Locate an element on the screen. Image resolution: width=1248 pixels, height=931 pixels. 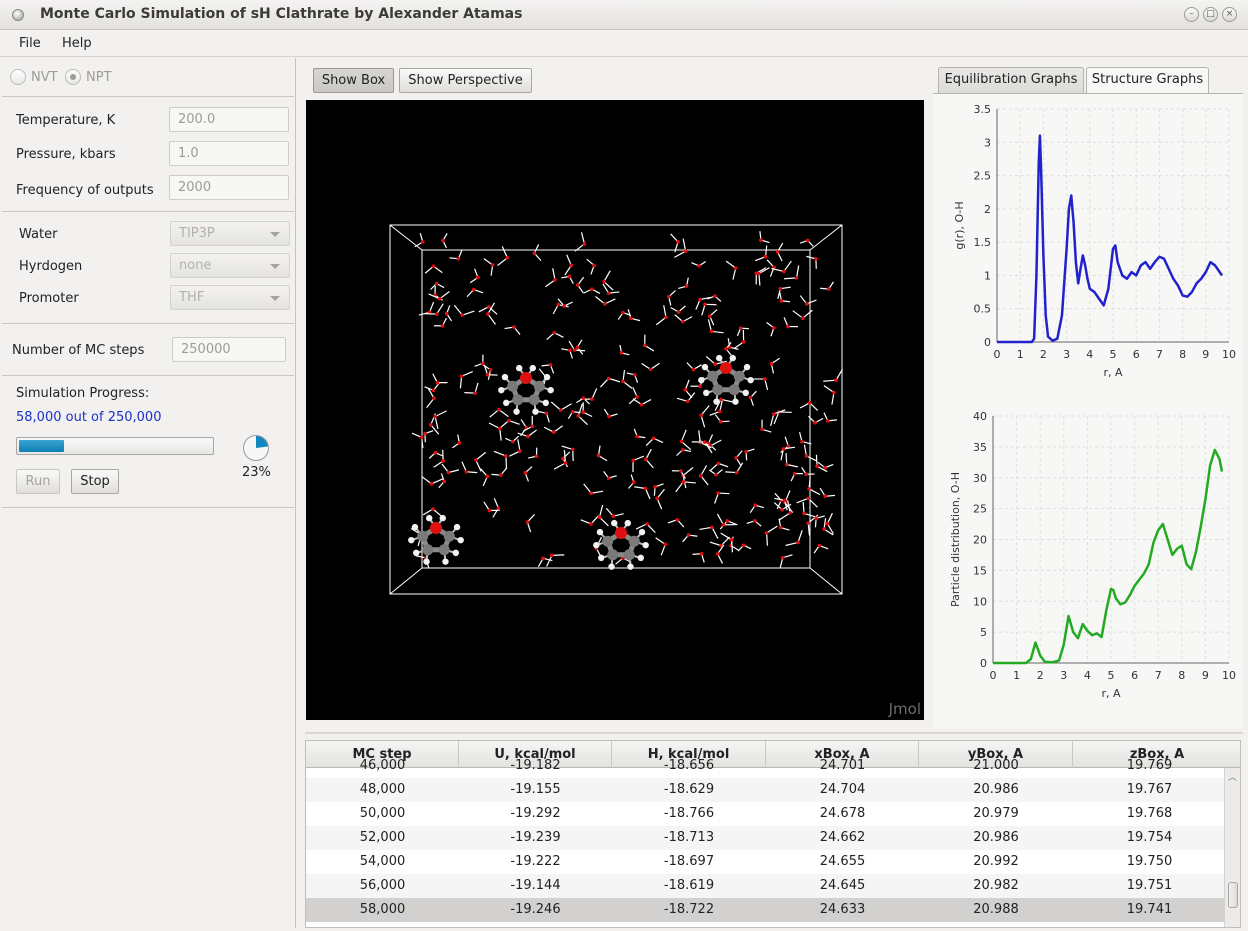
pressure-input: 1.0 is located at coordinates (229, 153).